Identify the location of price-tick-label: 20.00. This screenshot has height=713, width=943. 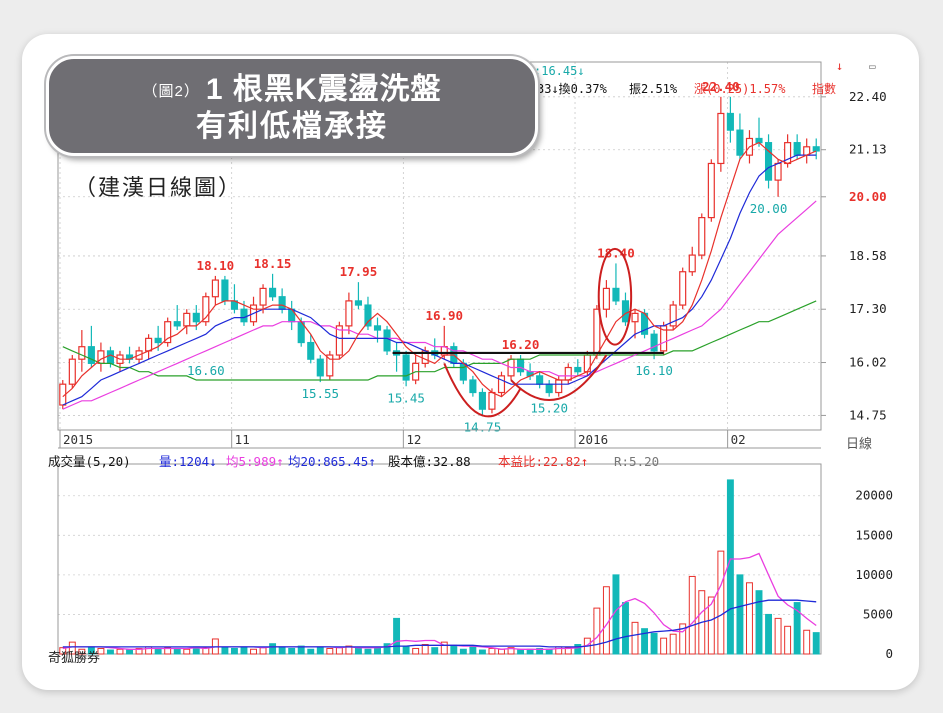
(868, 196).